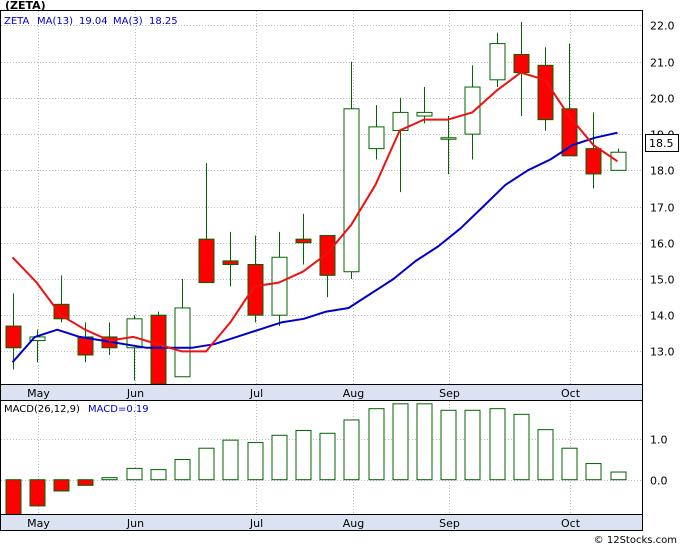 Image resolution: width=680 pixels, height=546 pixels. I want to click on macd-x-tick-label: Sep, so click(449, 523).